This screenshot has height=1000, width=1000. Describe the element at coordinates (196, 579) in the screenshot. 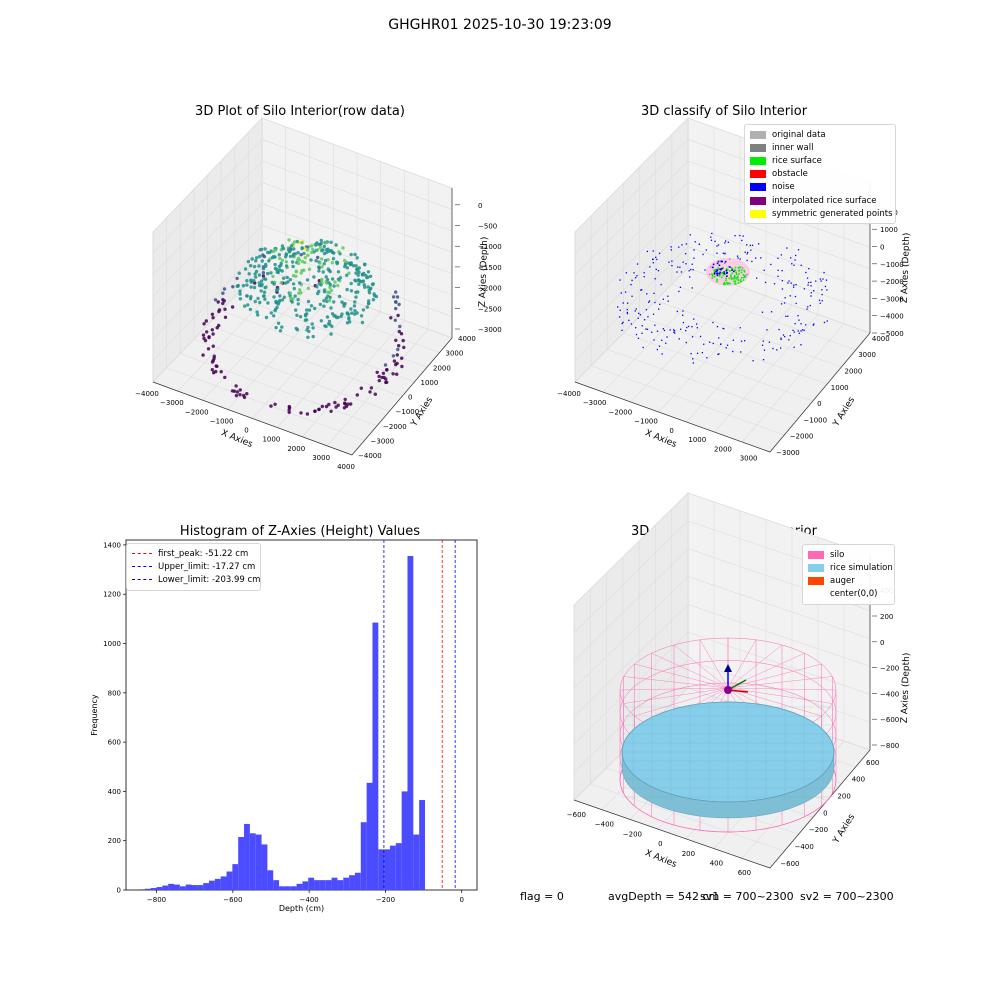

I see `legend-entry: Lower_limit: -203.99 cm` at that location.